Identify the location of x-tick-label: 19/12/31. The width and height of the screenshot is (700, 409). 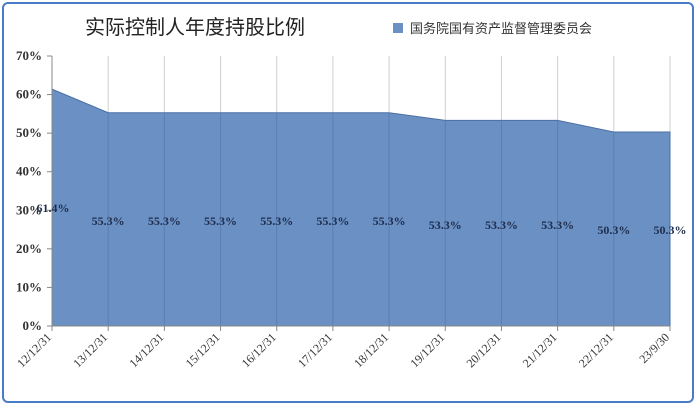
(427, 350).